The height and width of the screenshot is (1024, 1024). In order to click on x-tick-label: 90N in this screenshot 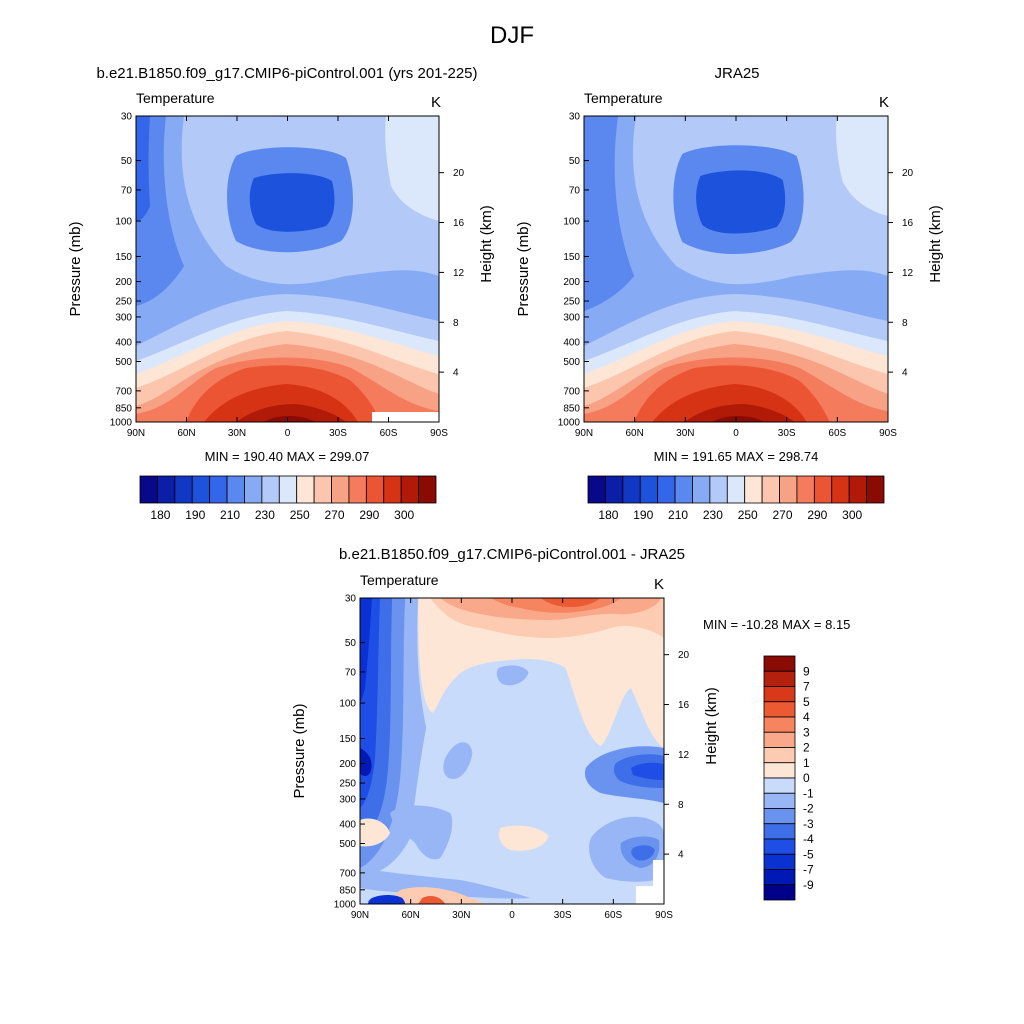, I will do `click(136, 433)`.